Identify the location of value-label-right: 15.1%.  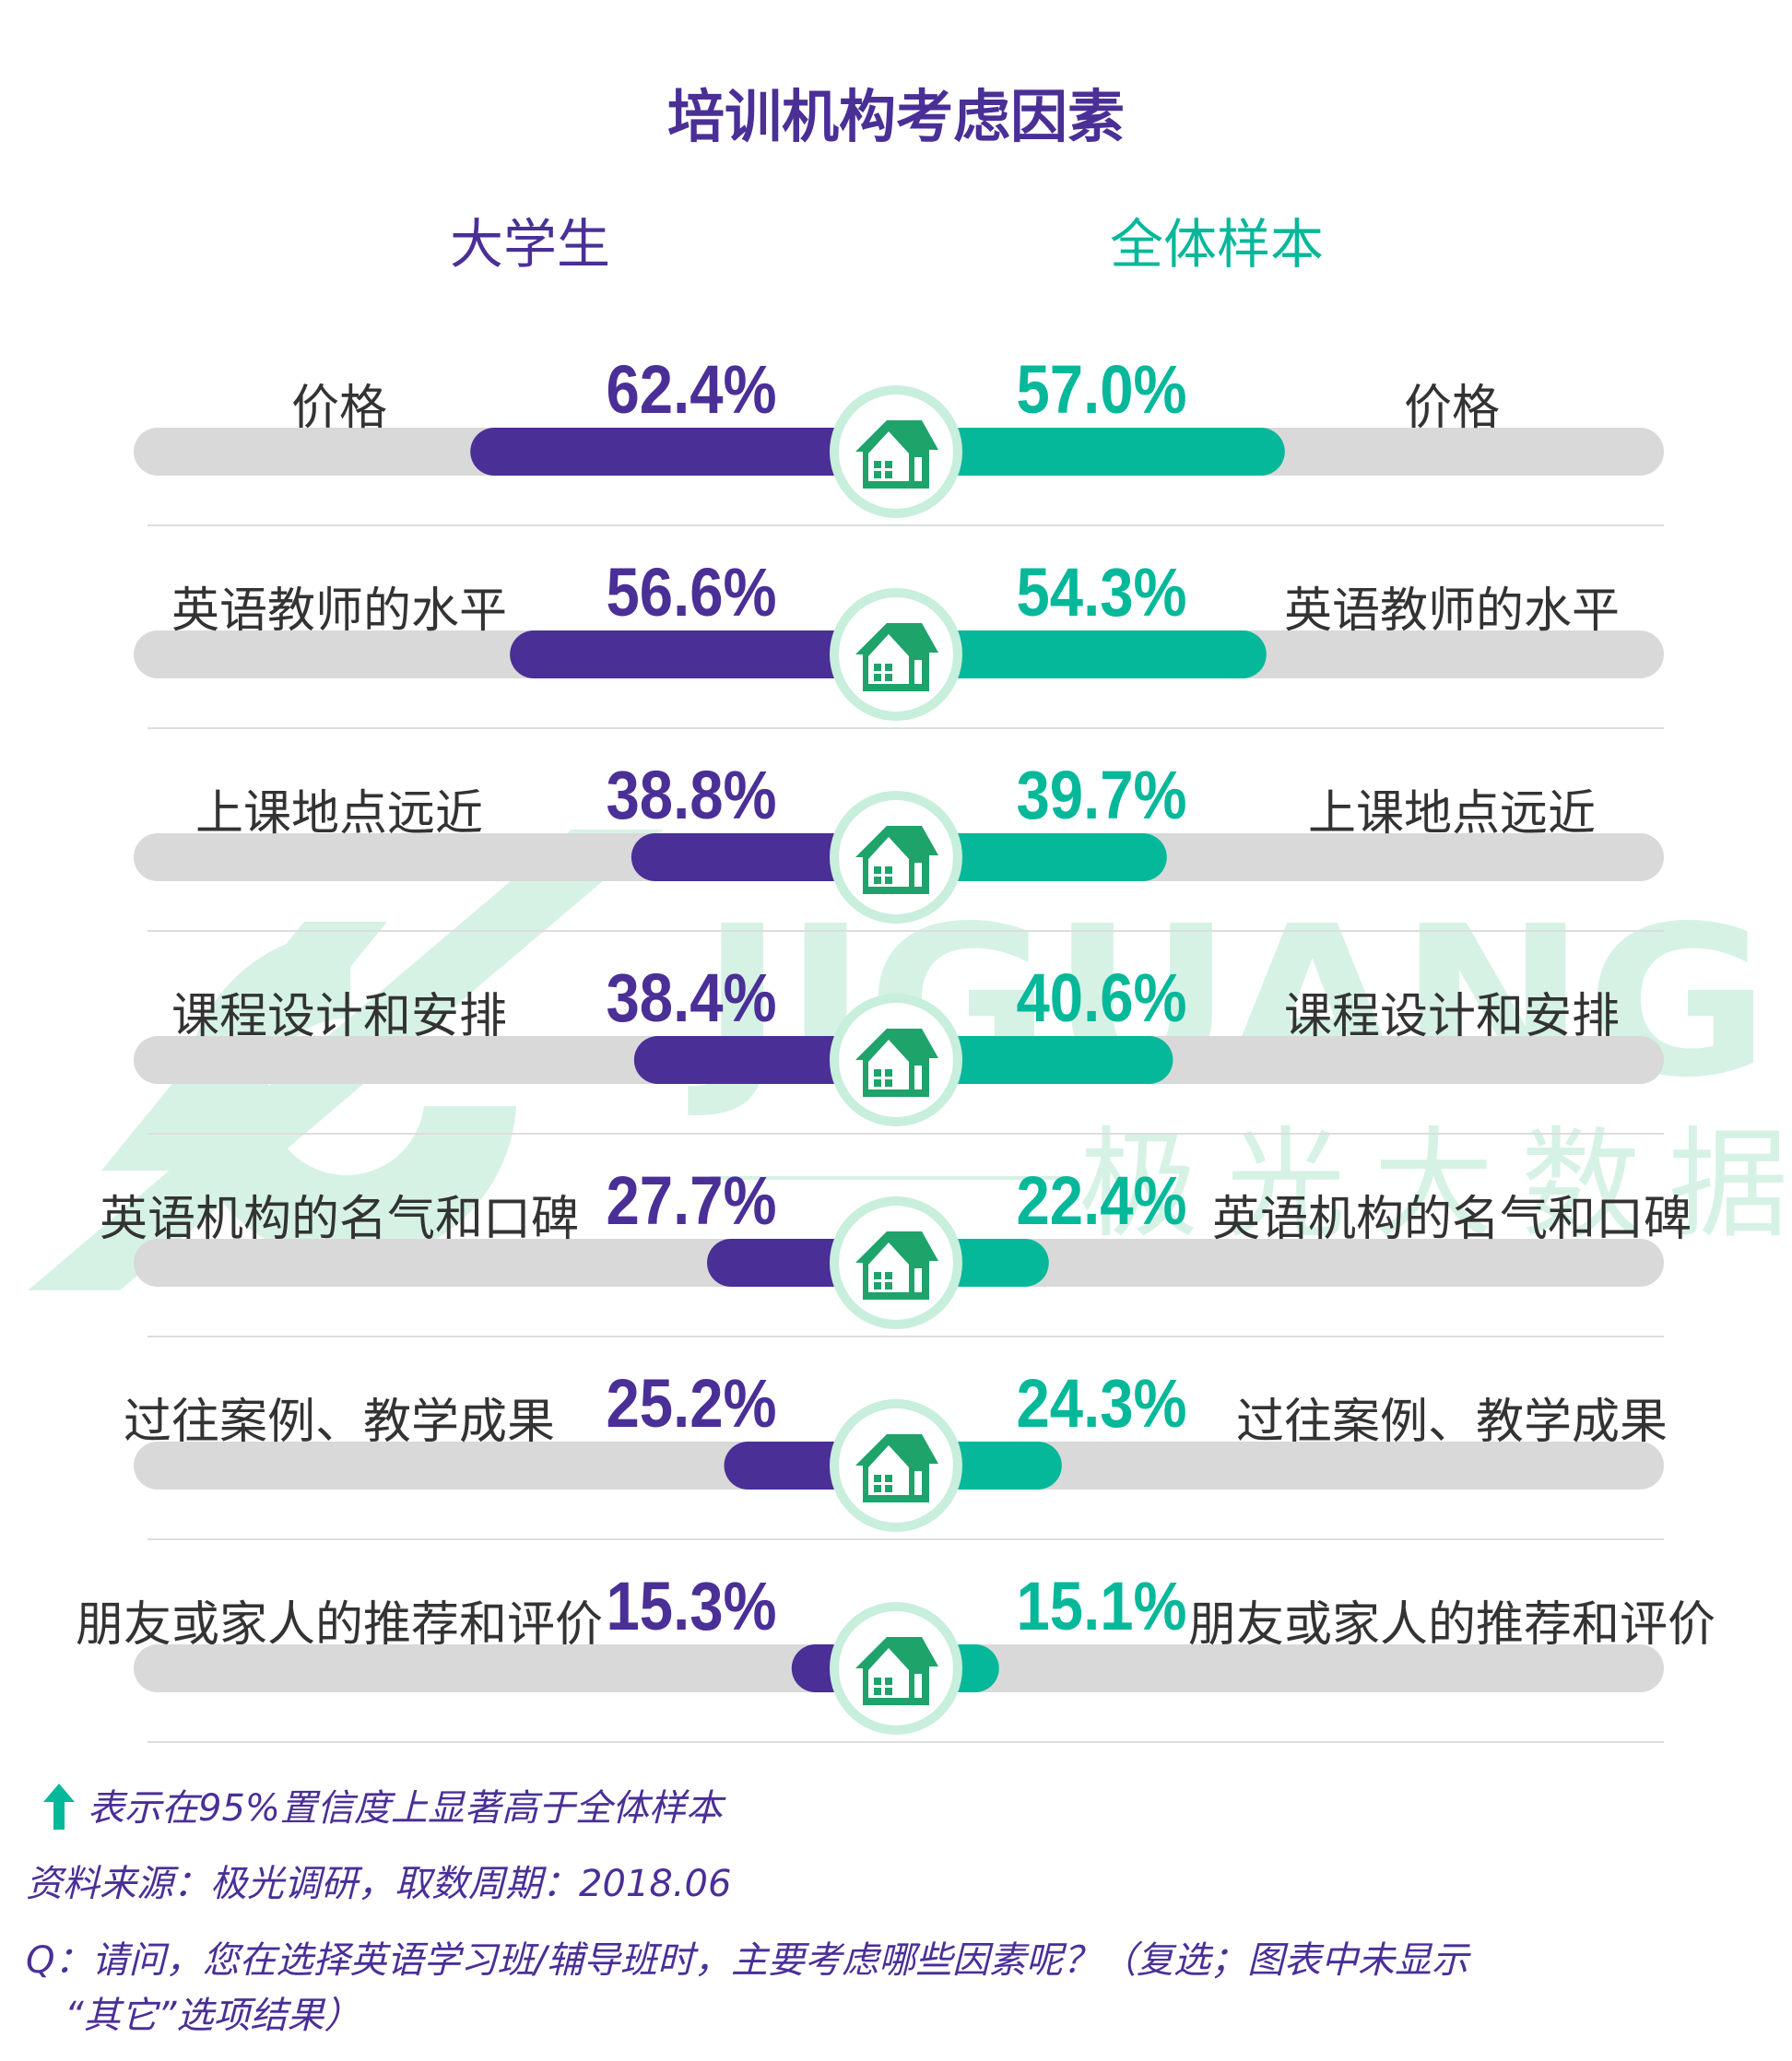
(1102, 1606).